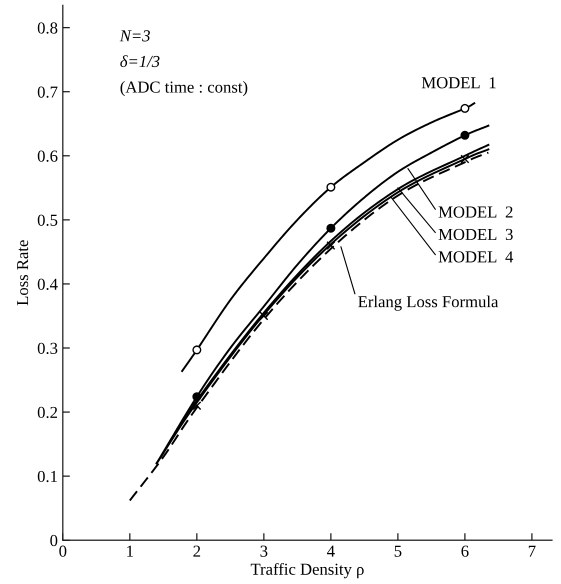  What do you see at coordinates (428, 303) in the screenshot?
I see `annotation: Erlang Loss Formula` at bounding box center [428, 303].